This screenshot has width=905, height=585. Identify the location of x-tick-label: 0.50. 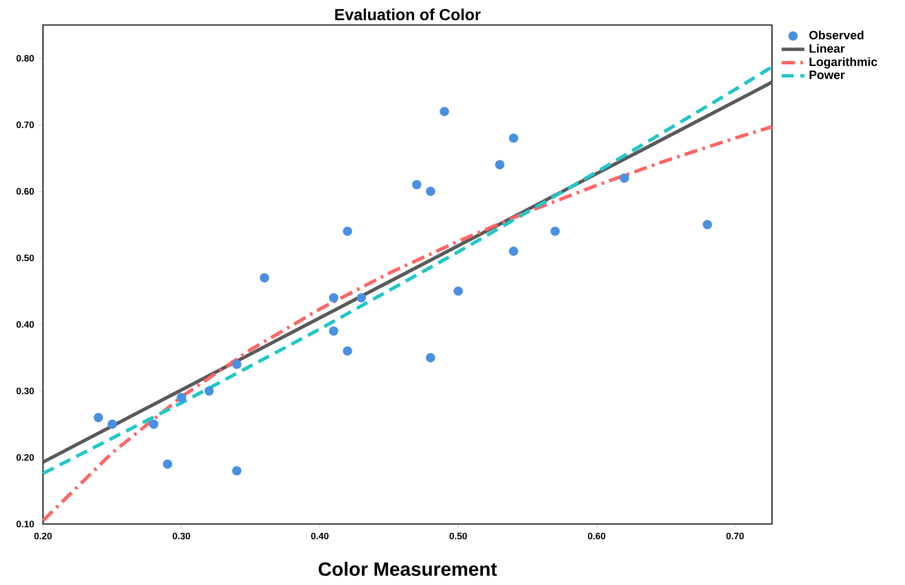
(458, 536).